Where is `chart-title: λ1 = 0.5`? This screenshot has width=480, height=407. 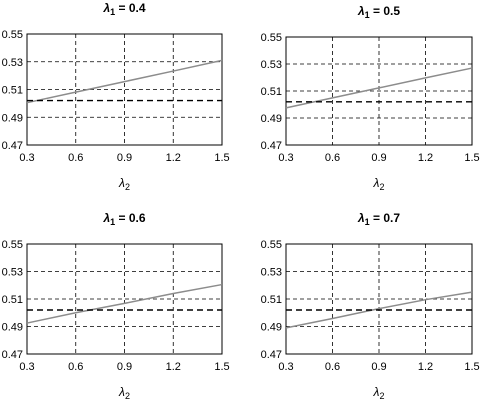
chart-title: λ1 = 0.5 is located at coordinates (378, 12).